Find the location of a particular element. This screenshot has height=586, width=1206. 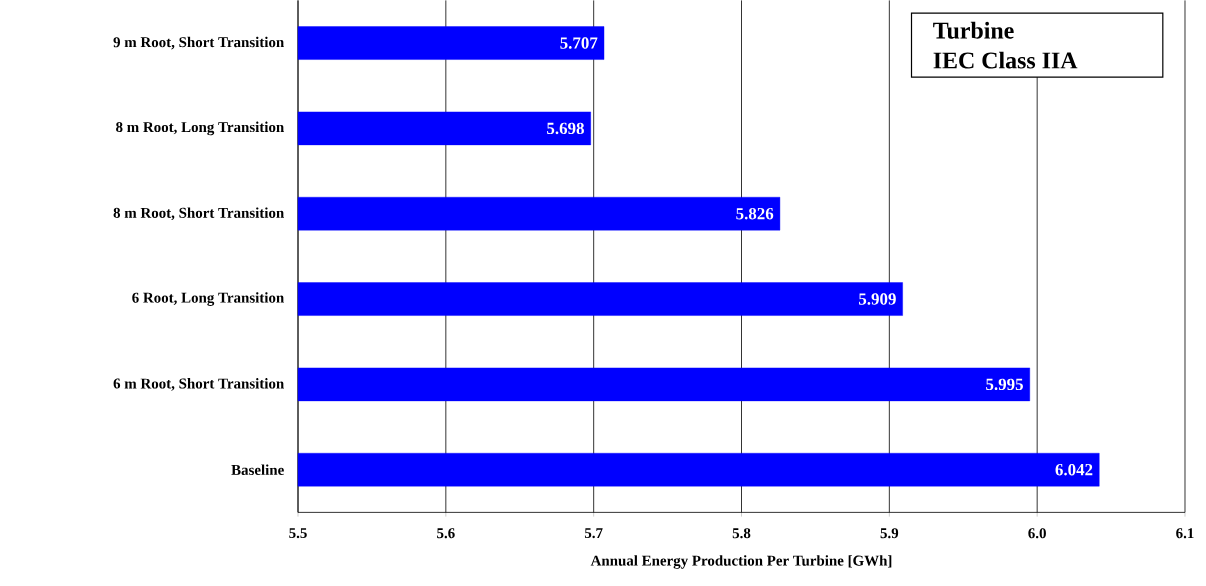

x-tick-label: 5.6 is located at coordinates (446, 533).